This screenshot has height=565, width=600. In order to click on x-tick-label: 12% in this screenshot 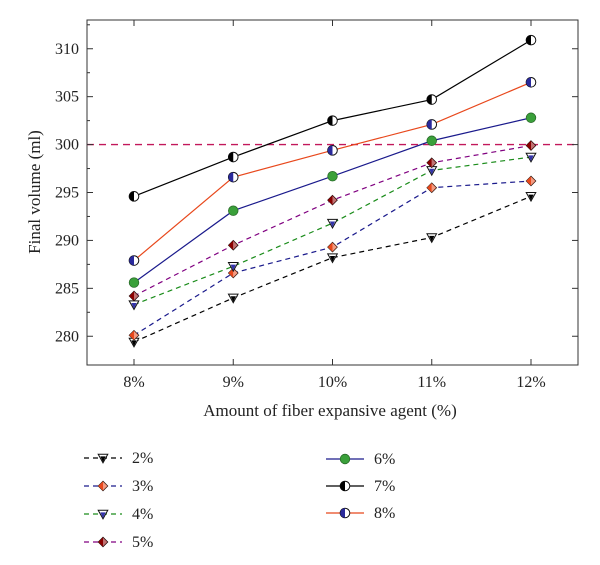, I will do `click(530, 382)`.